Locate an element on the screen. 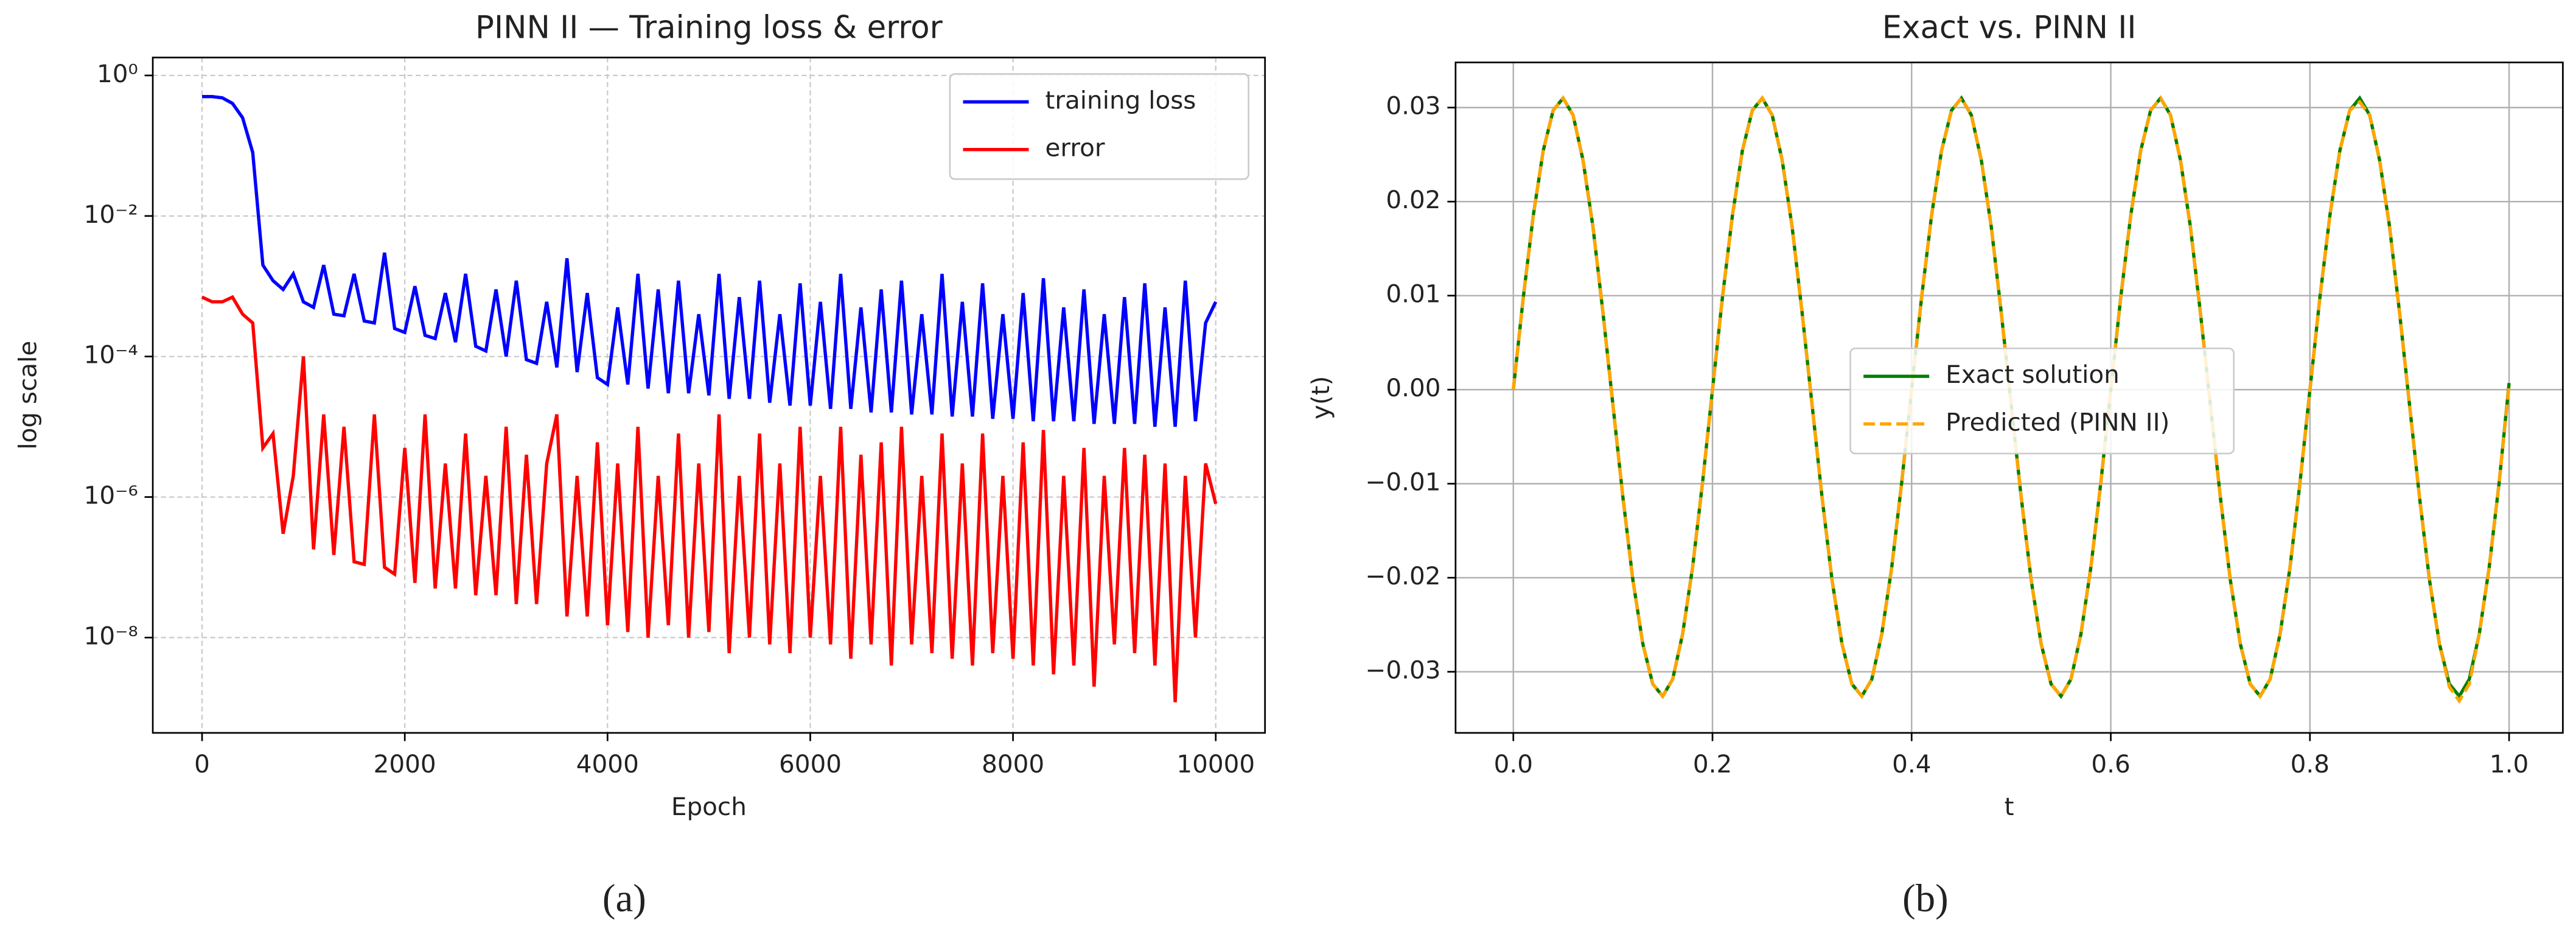  x-tick-label: 10000 is located at coordinates (1215, 764).